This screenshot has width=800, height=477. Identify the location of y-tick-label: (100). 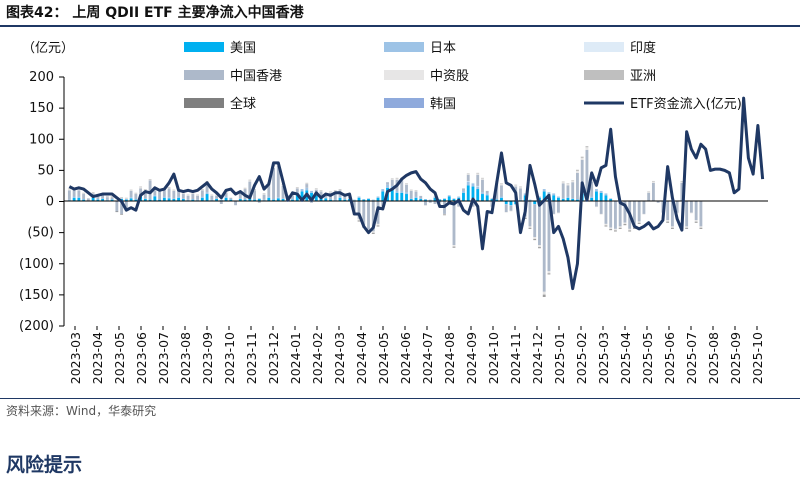
(36, 264).